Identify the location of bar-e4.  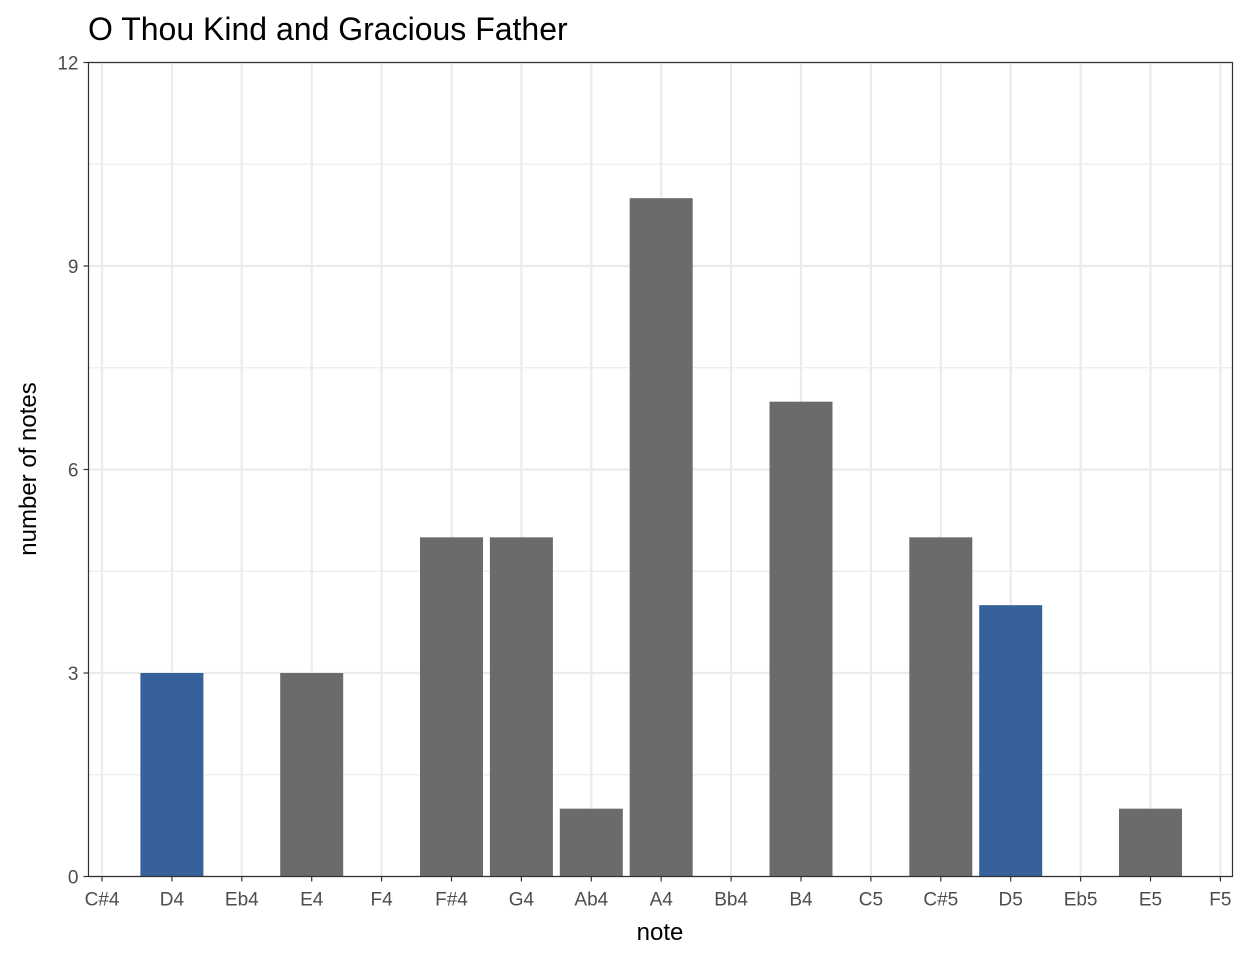
(312, 775).